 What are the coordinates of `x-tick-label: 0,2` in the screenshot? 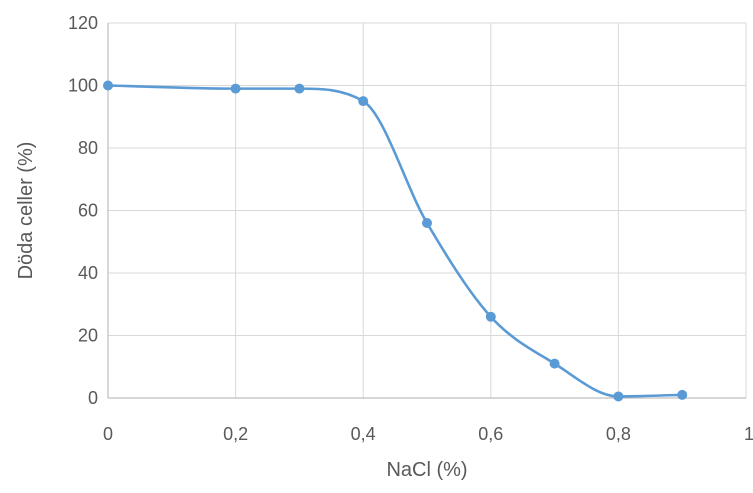 It's located at (235, 434).